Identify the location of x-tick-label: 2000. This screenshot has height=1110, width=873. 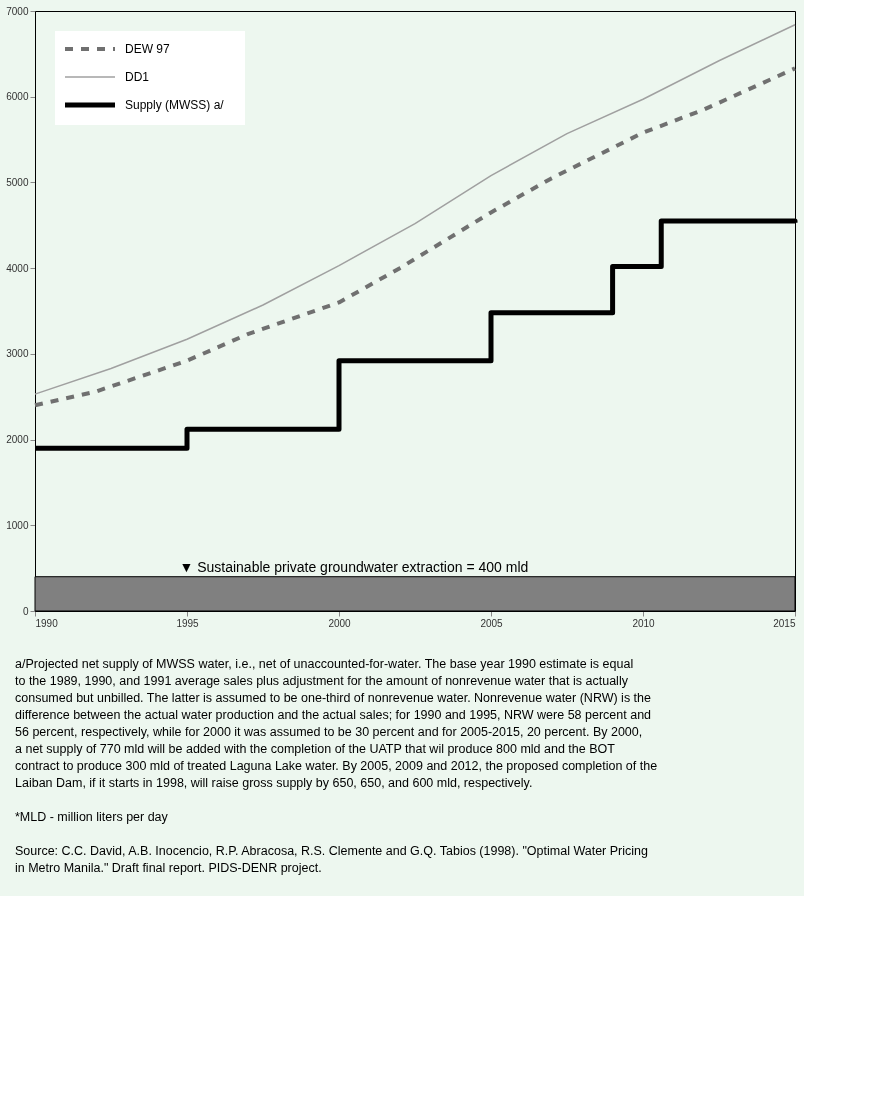
(340, 623).